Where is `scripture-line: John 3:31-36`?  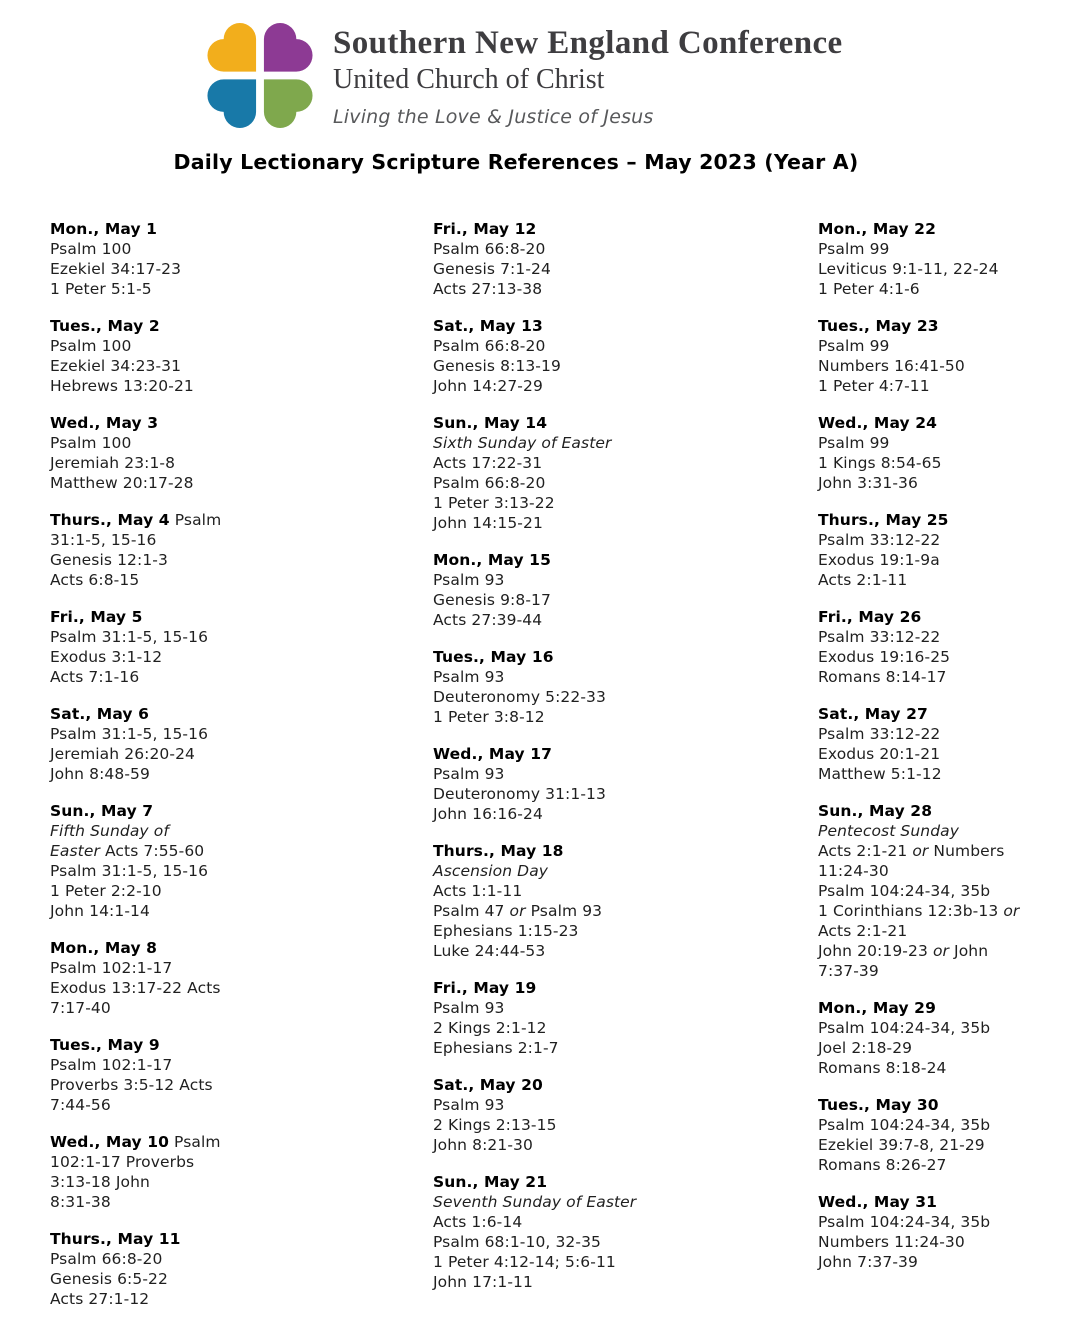 scripture-line: John 3:31-36 is located at coordinates (949, 483).